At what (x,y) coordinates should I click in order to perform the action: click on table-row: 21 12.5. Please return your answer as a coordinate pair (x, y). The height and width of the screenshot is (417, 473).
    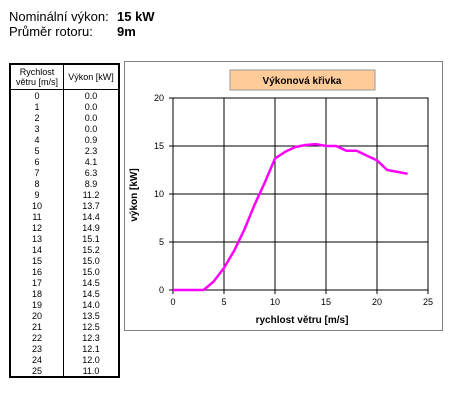
    Looking at the image, I should click on (64, 326).